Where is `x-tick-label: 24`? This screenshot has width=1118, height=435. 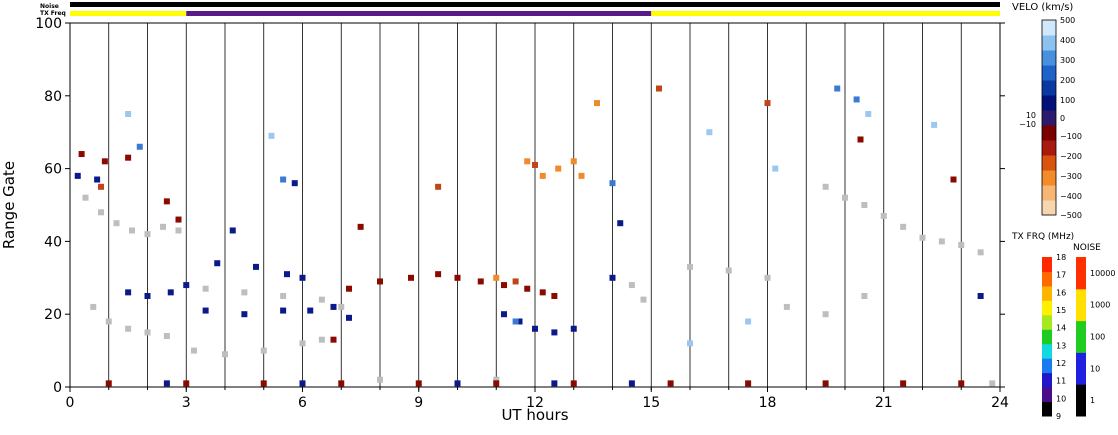 x-tick-label: 24 is located at coordinates (1000, 403).